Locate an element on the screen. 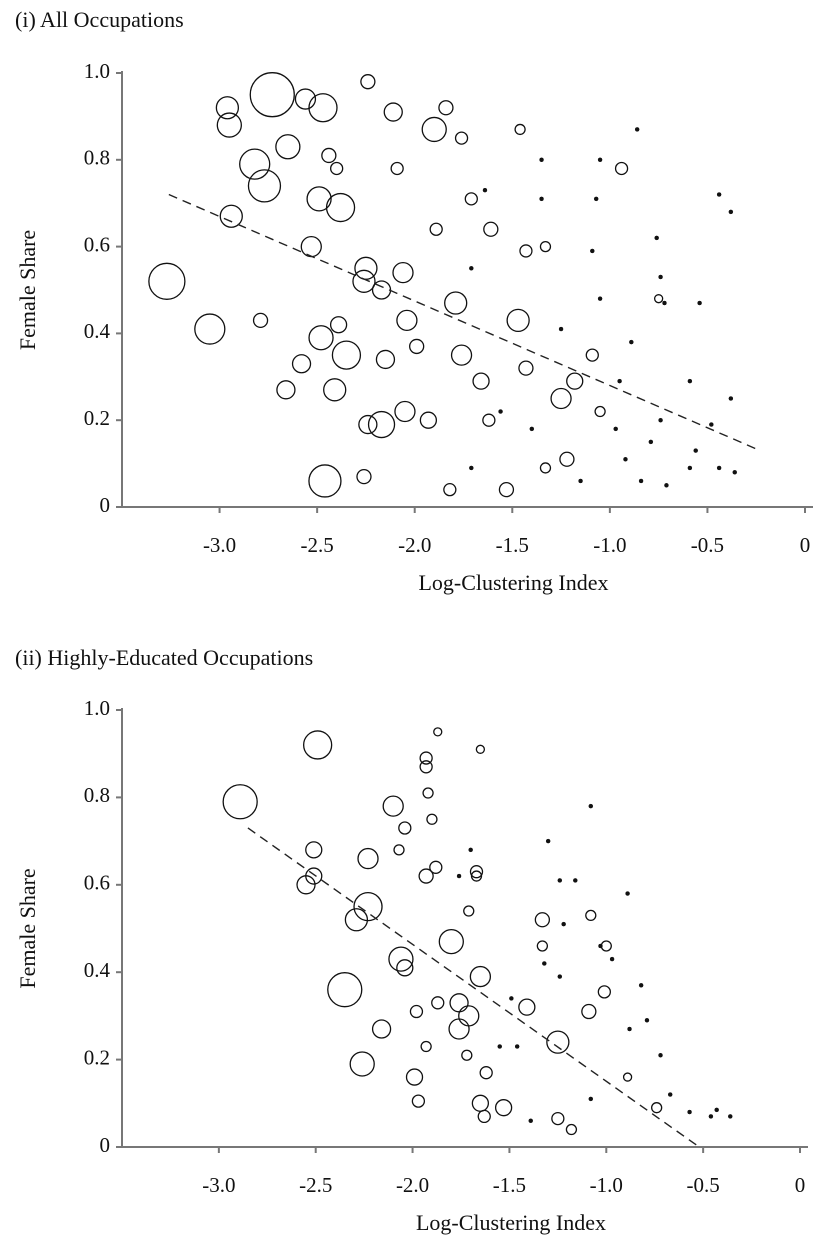 The height and width of the screenshot is (1242, 817). y-tick-label: 0.8 is located at coordinates (97, 158).